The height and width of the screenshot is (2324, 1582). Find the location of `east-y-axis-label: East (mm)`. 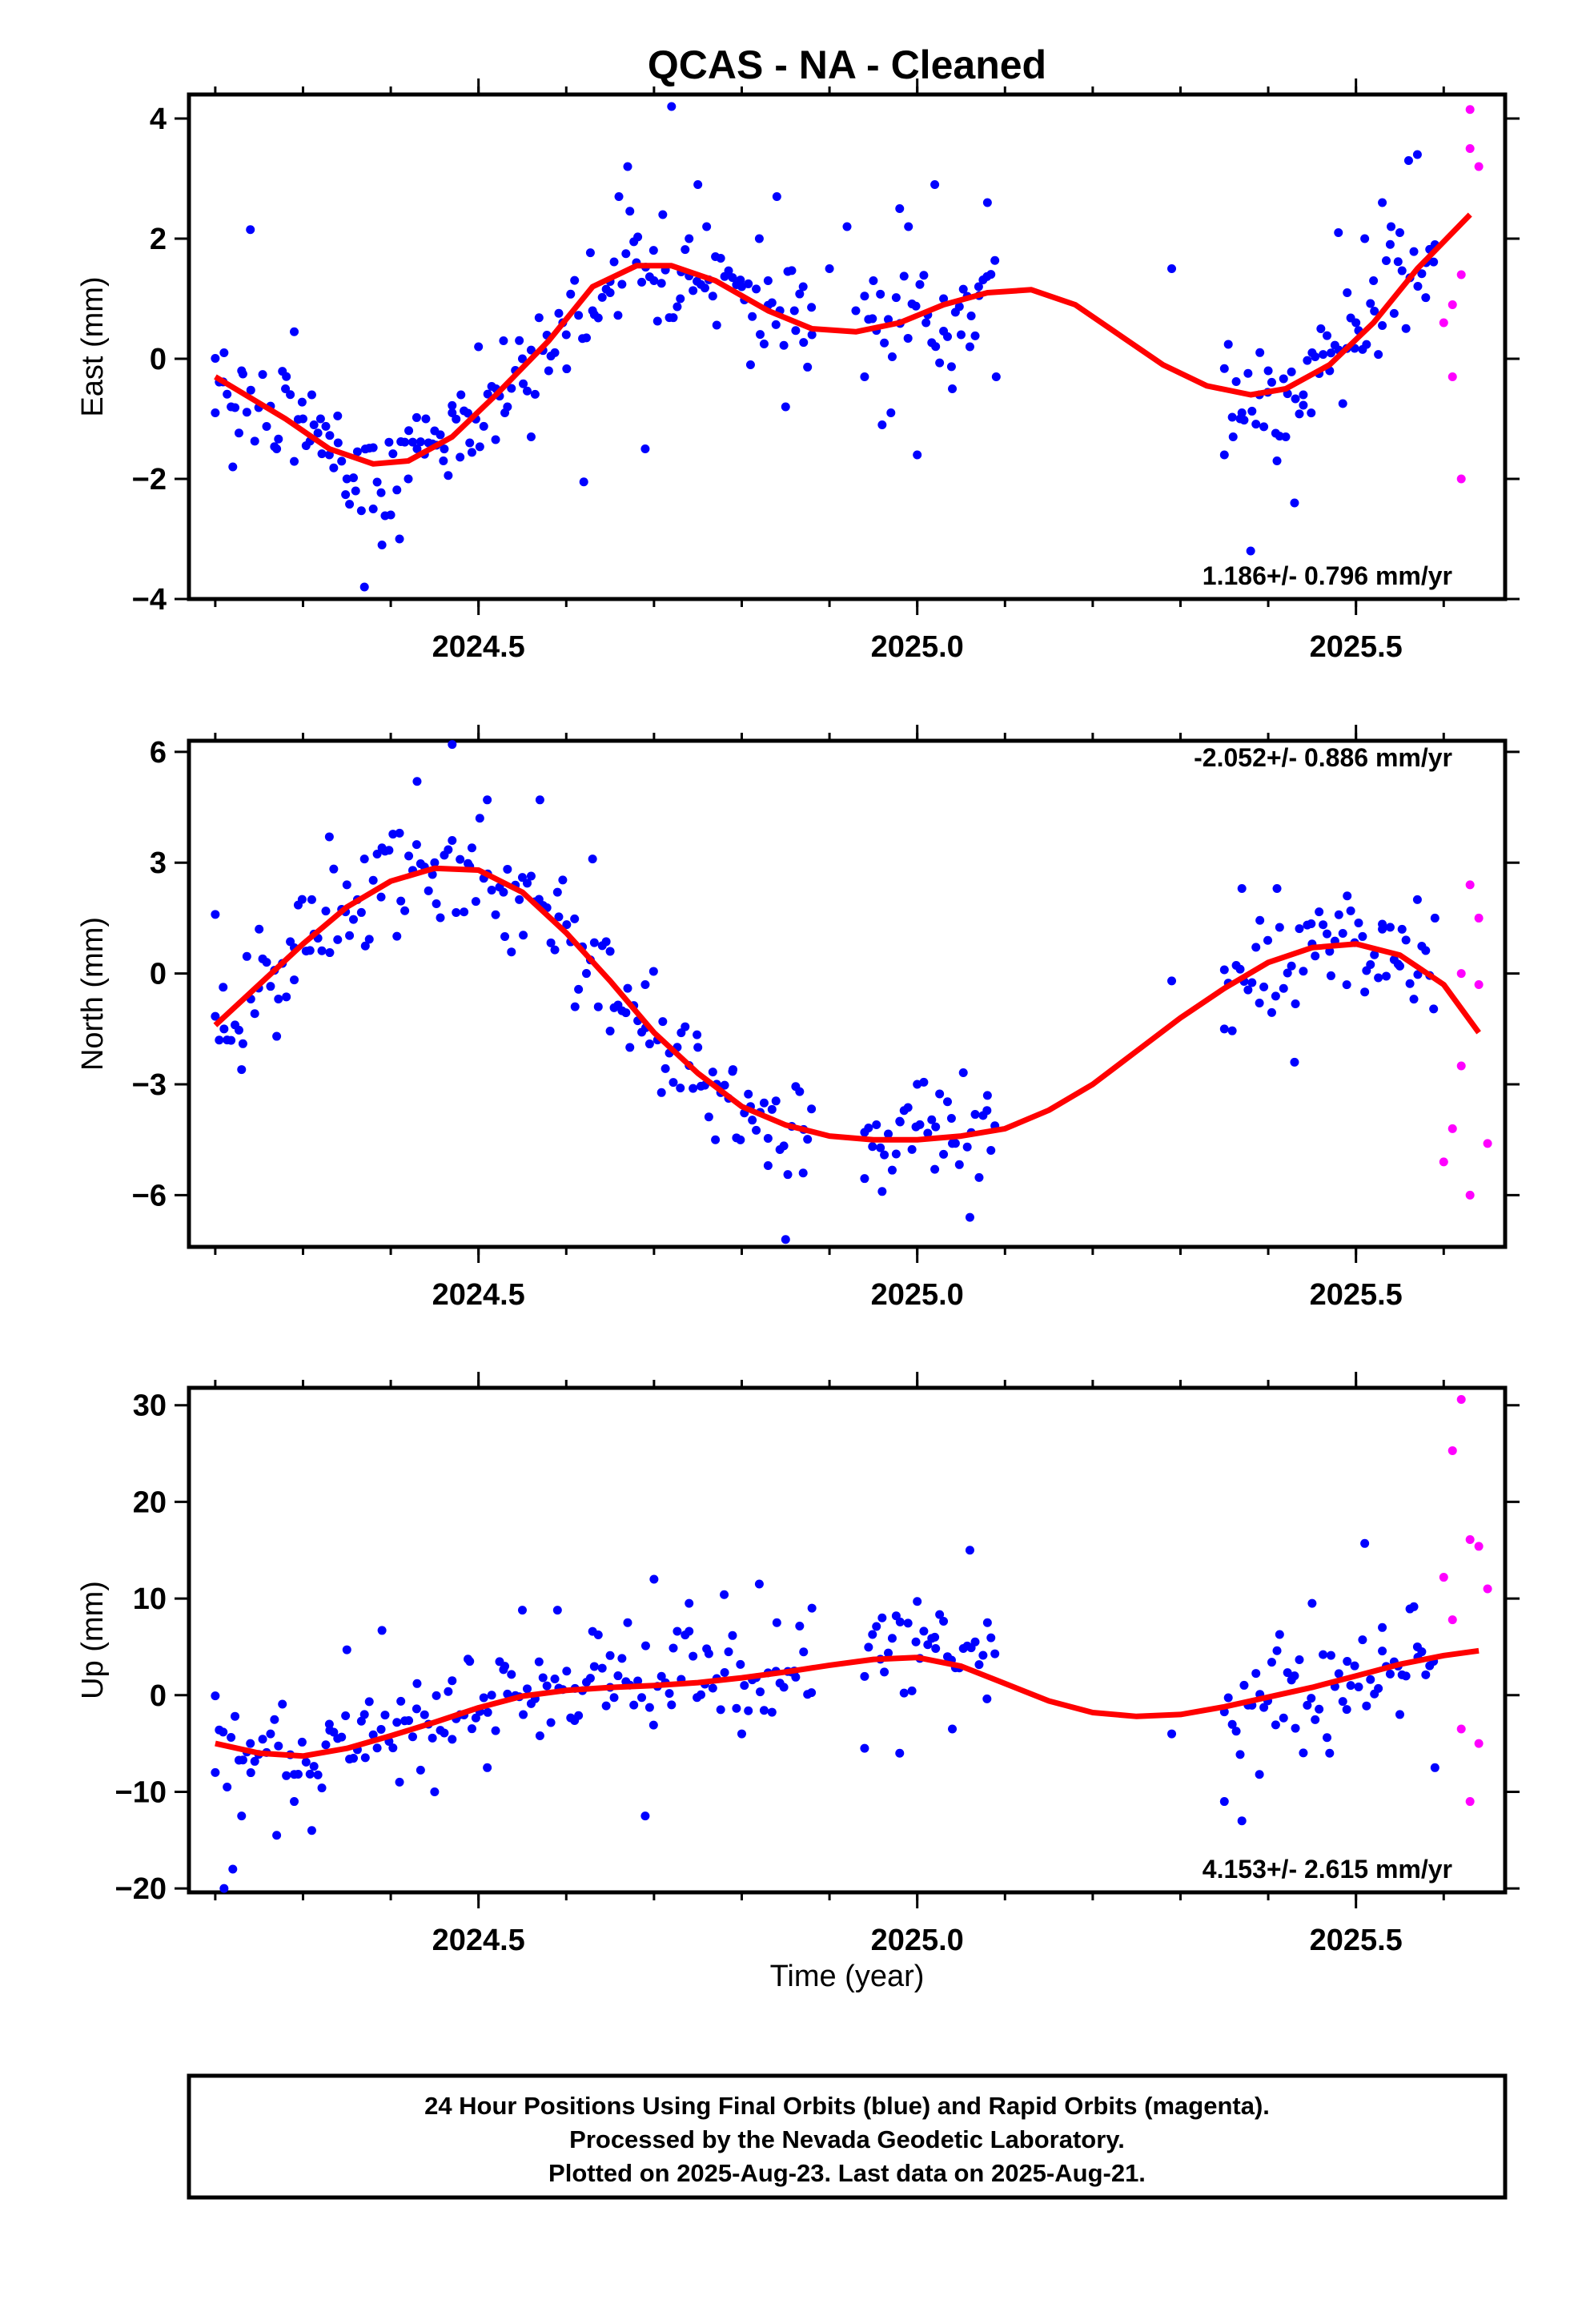

east-y-axis-label: East (mm) is located at coordinates (93, 346).